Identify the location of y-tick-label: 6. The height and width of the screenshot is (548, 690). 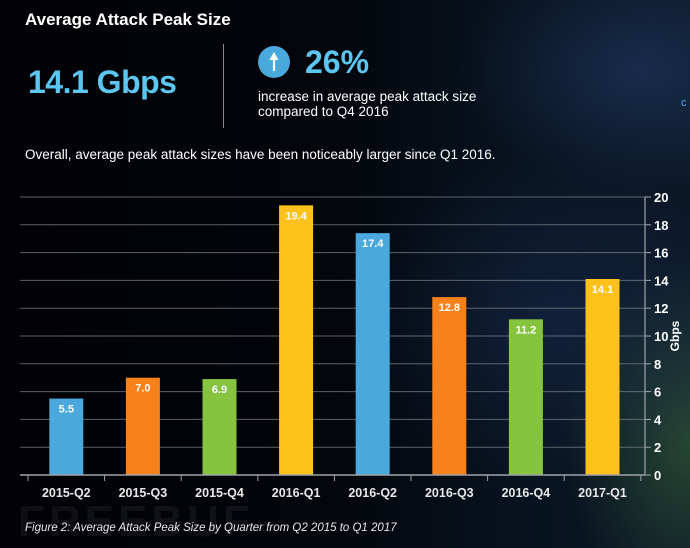
(657, 392).